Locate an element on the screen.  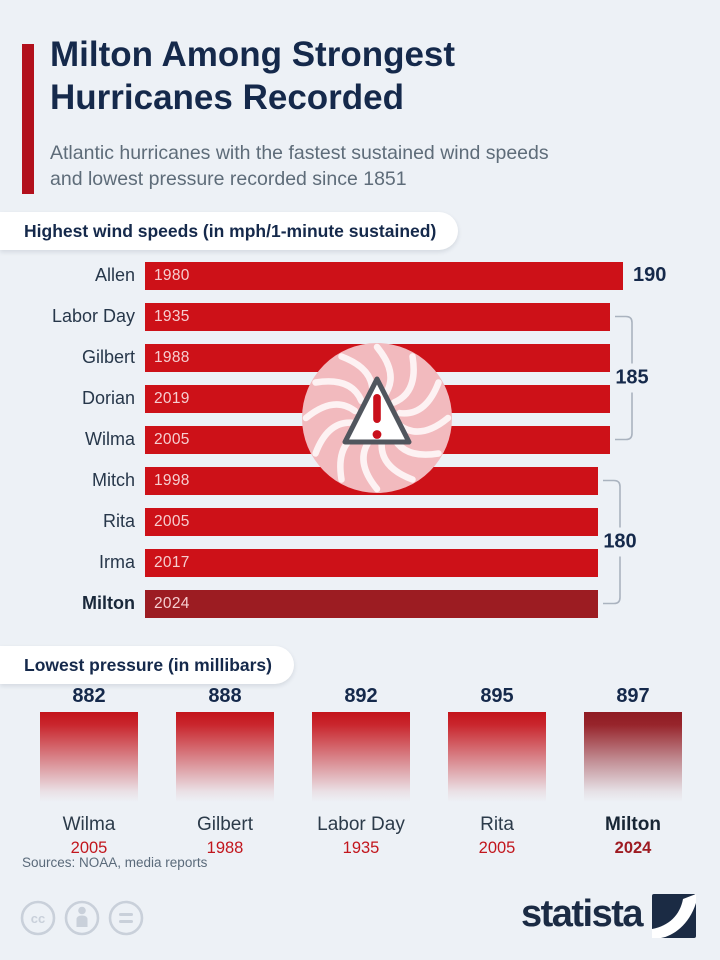
pressure-column-rita: 895 Rita 2005 is located at coordinates (497, 771).